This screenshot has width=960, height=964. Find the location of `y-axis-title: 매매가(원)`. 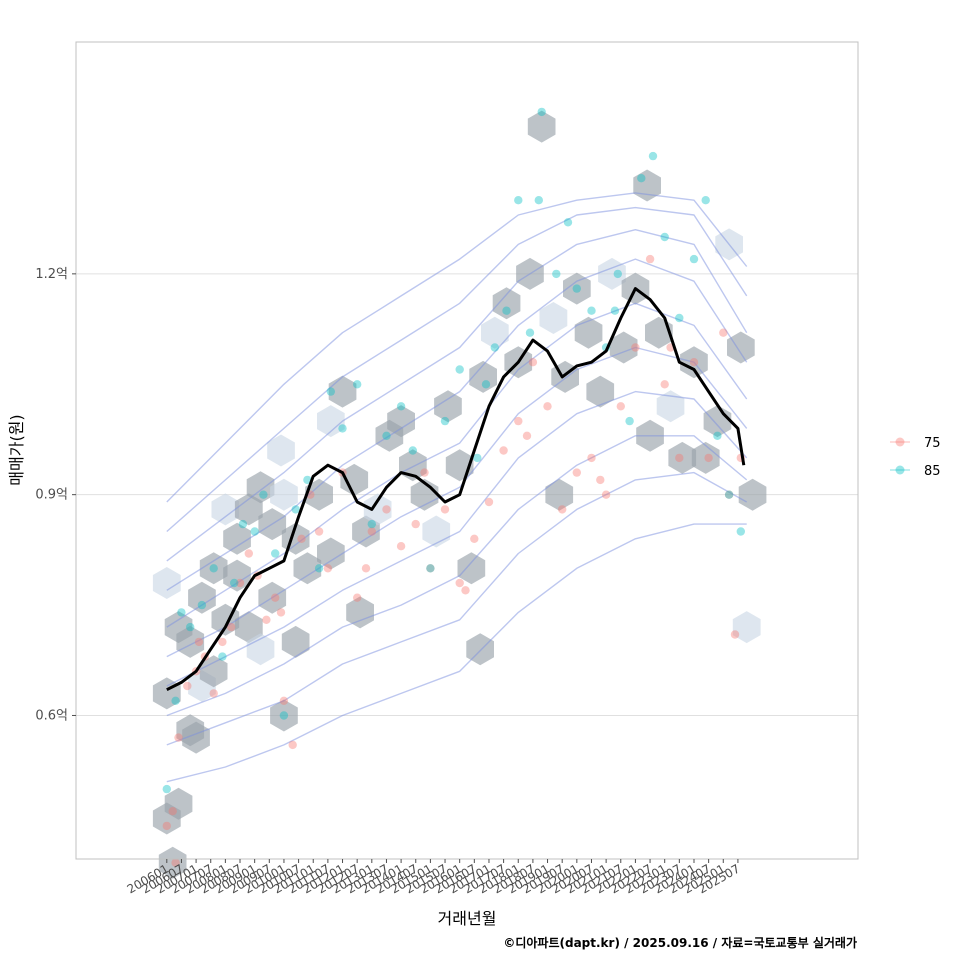

y-axis-title: 매매가(원) is located at coordinates (16, 449).